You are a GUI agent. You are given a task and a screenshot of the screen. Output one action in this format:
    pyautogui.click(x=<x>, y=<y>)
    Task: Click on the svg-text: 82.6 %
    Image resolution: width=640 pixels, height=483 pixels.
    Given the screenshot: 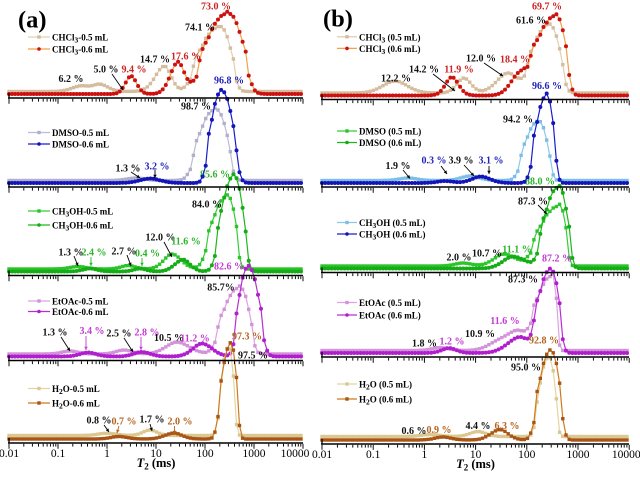 What is the action you would take?
    pyautogui.click(x=229, y=267)
    